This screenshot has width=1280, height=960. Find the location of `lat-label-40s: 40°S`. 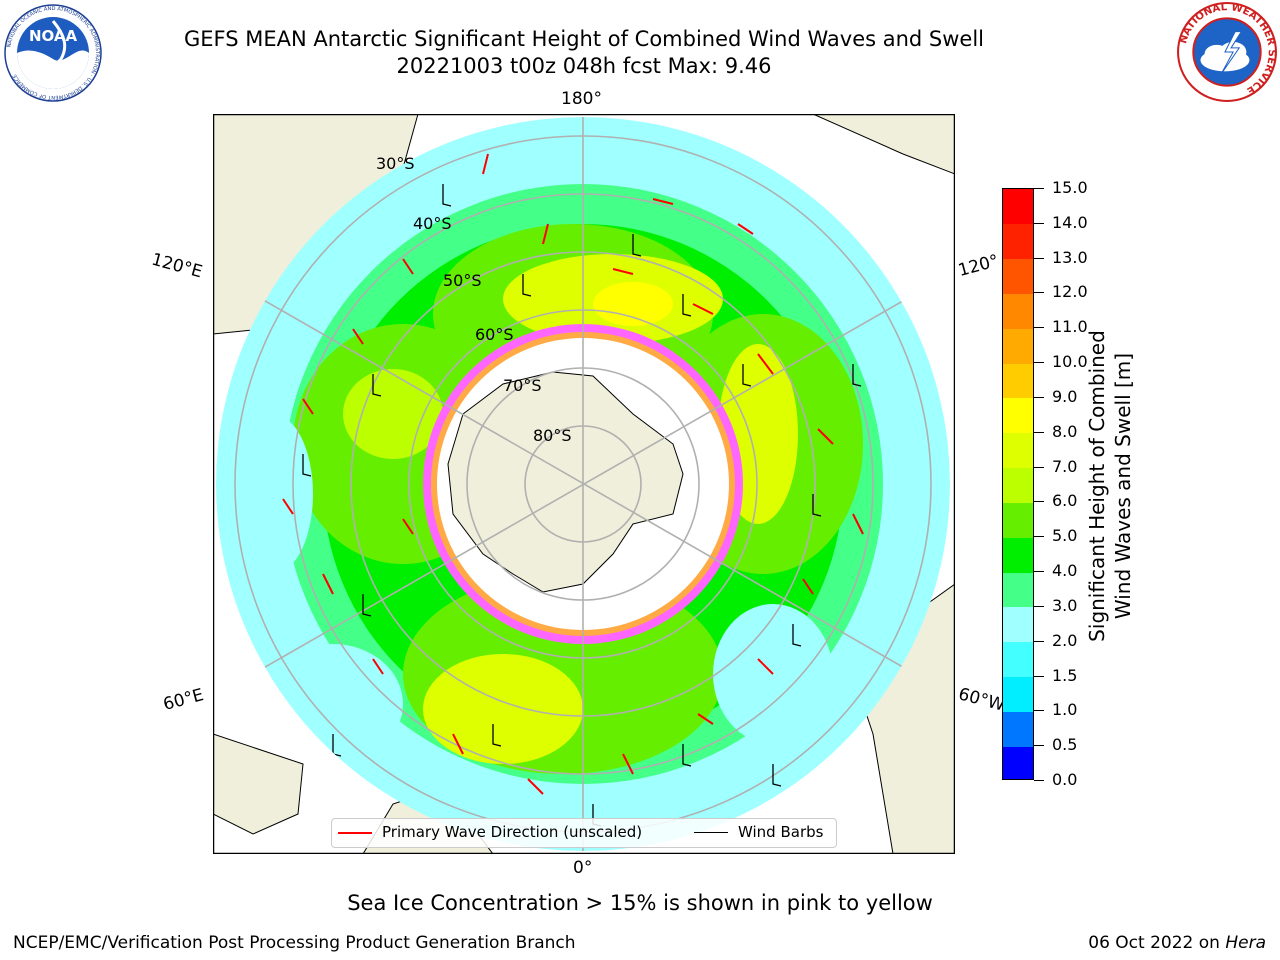

lat-label-40s: 40°S is located at coordinates (432, 223).